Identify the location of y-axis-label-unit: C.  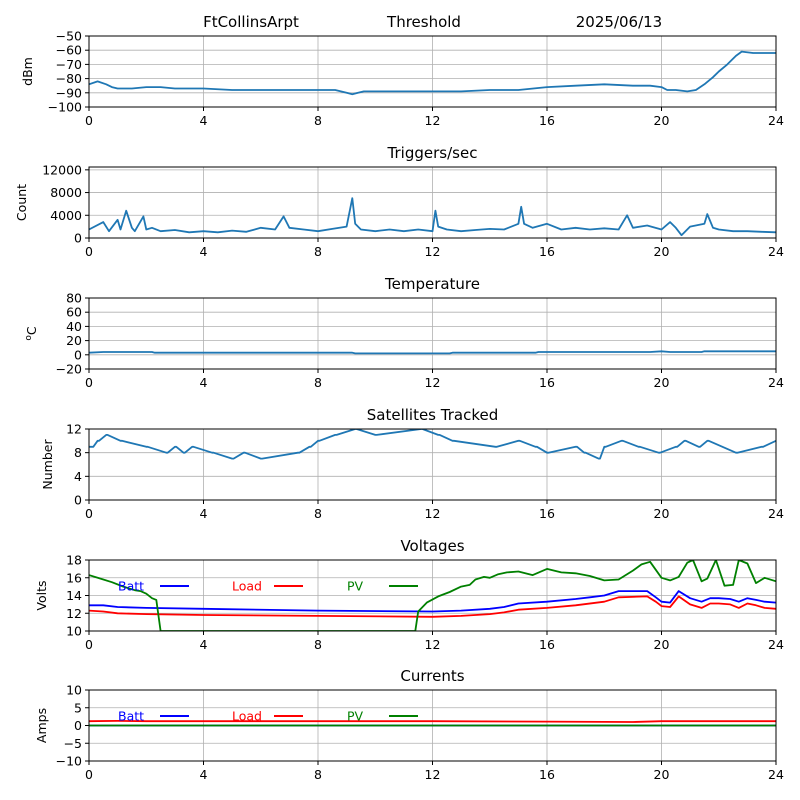
(31, 330).